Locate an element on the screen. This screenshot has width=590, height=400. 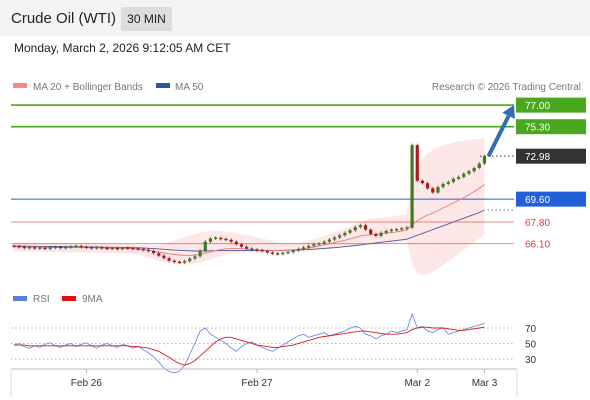
support-label-4: 67.80 is located at coordinates (537, 223).